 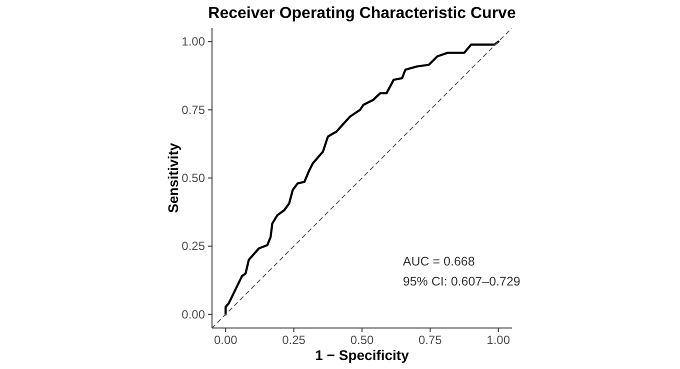 I want to click on x-tick-label: 0.25, so click(x=294, y=340).